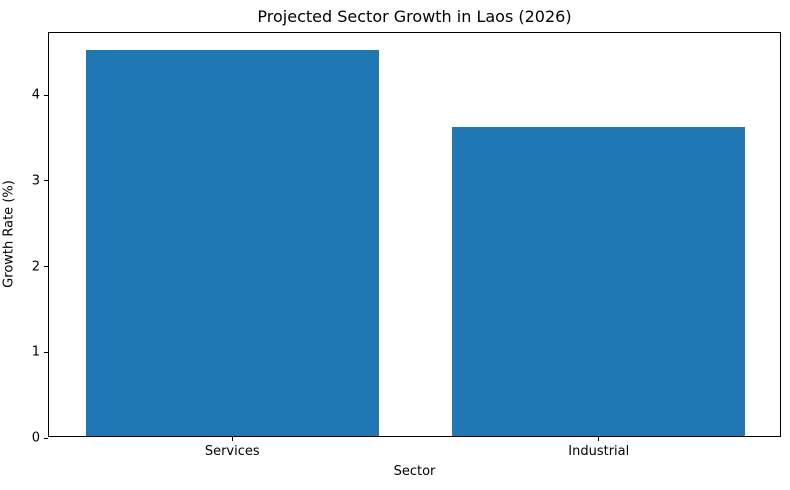 This screenshot has width=790, height=490. Describe the element at coordinates (35, 95) in the screenshot. I see `y-tick-label: 4` at that location.